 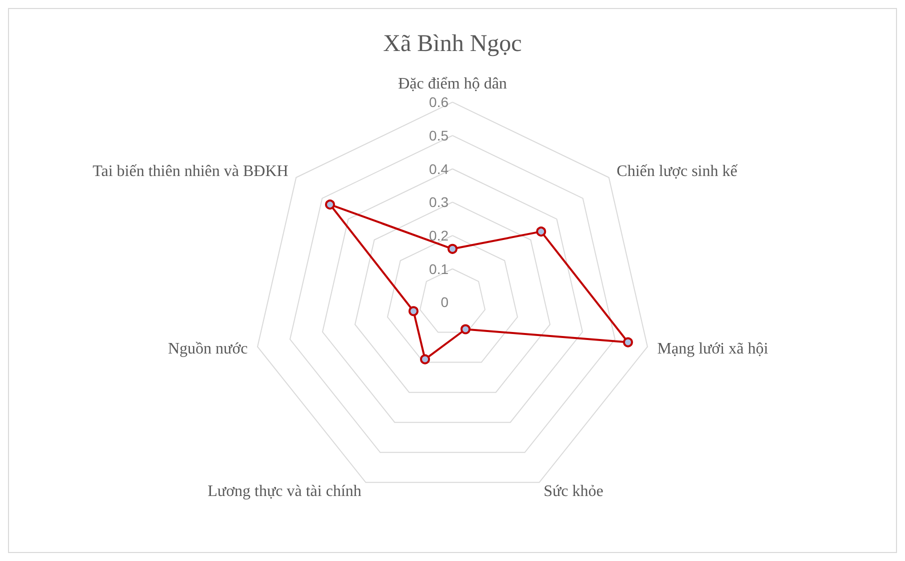 I want to click on y-tick-label: 0.1, so click(x=439, y=268).